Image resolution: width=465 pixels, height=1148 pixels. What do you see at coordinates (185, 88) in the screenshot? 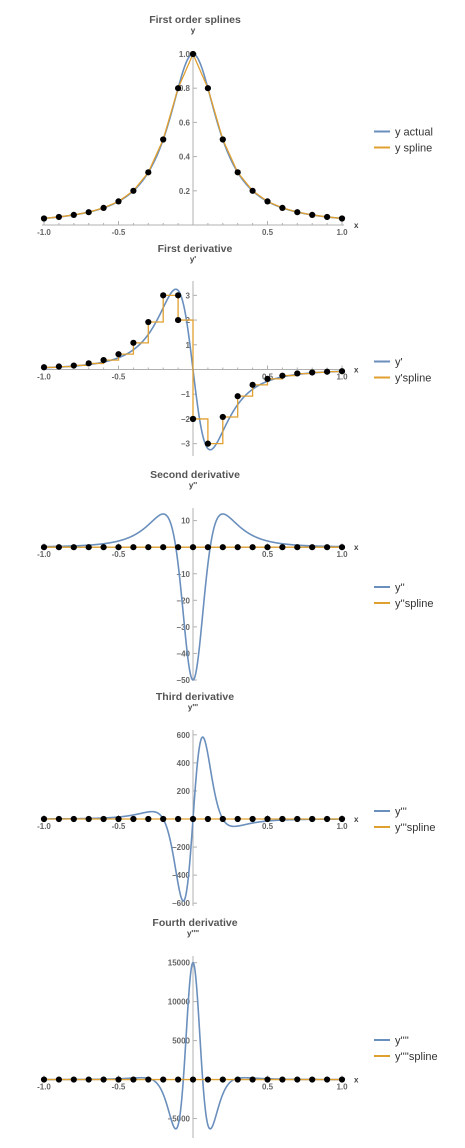
I see `y-tick-label: 0.8` at bounding box center [185, 88].